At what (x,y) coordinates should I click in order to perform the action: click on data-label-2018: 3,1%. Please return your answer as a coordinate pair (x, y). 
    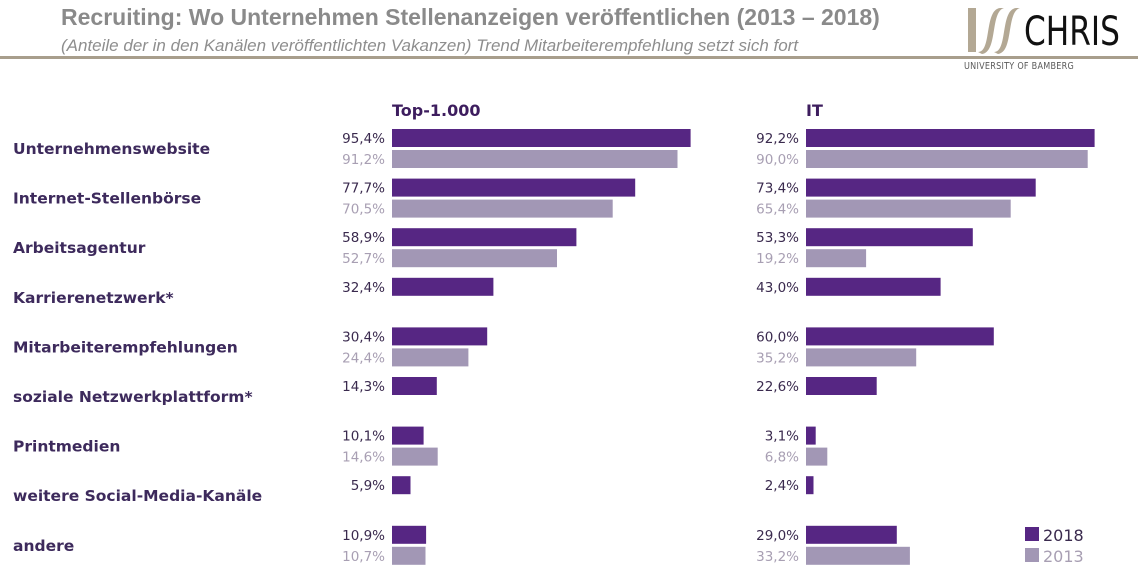
    Looking at the image, I should click on (782, 437).